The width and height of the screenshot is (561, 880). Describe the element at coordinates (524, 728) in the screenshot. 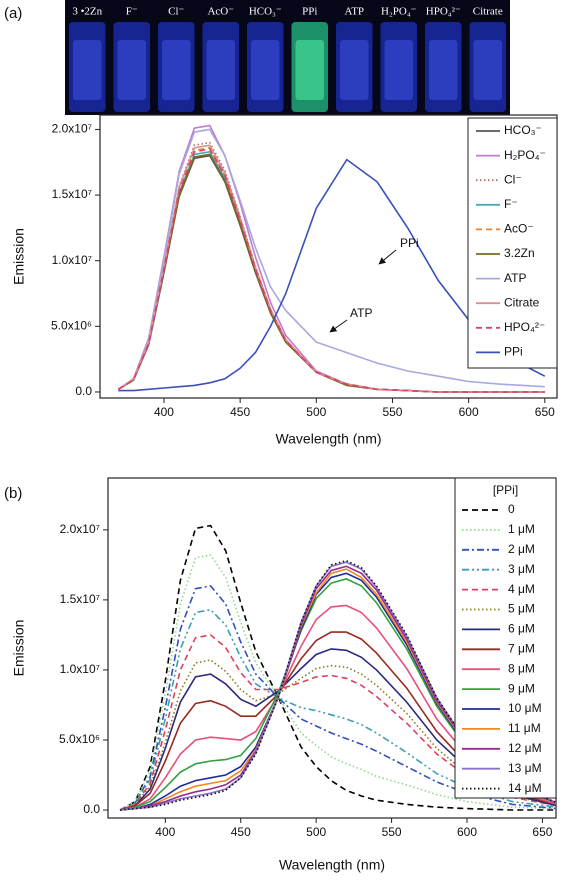

I see `legend-label: 11 μM` at that location.